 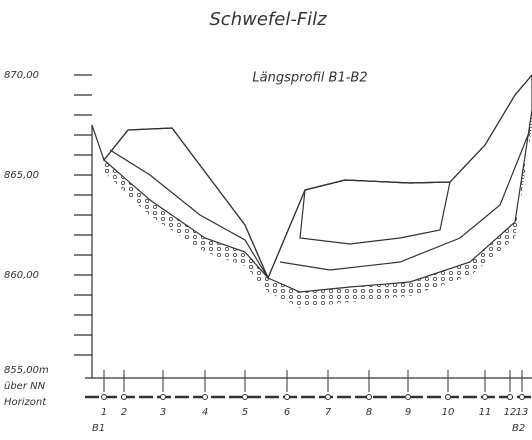 I want to click on subtitle: Längsprofil B1-B2, so click(x=309, y=78).